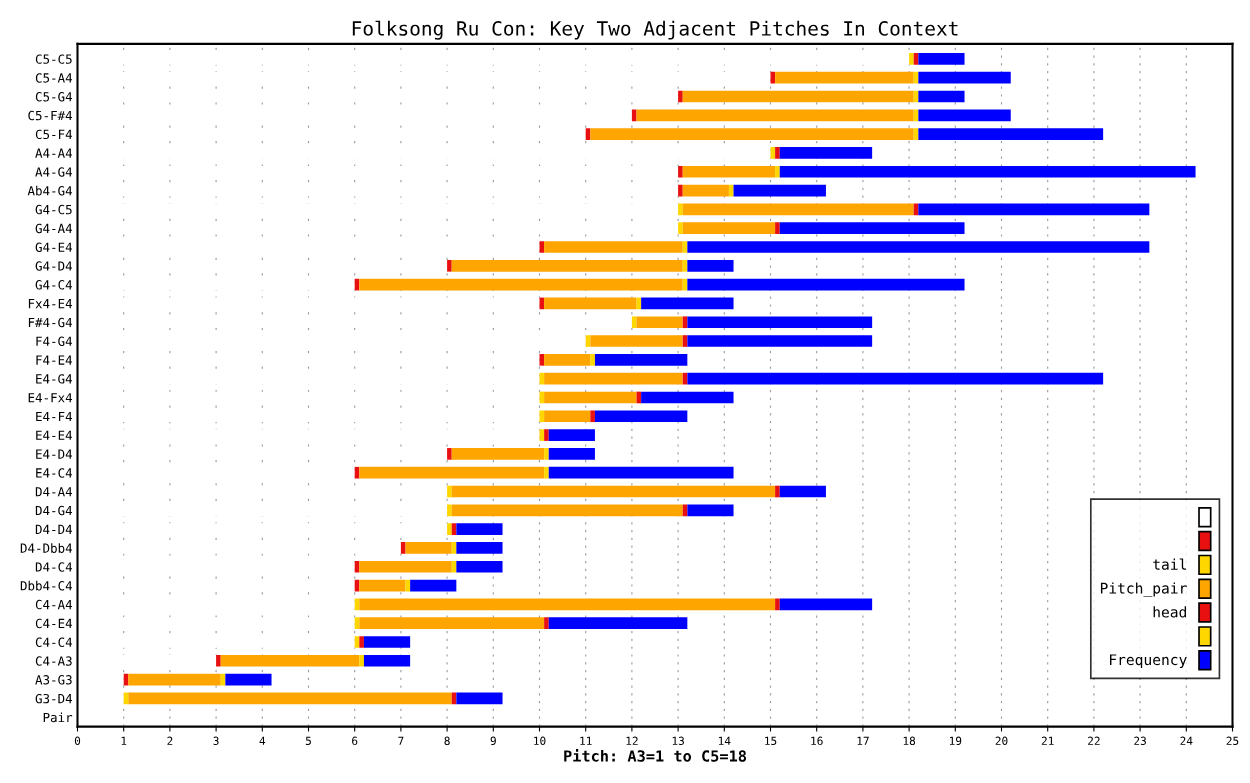 This screenshot has width=1250, height=783. What do you see at coordinates (50, 322) in the screenshot?
I see `y-tick-label: F#4-G4` at bounding box center [50, 322].